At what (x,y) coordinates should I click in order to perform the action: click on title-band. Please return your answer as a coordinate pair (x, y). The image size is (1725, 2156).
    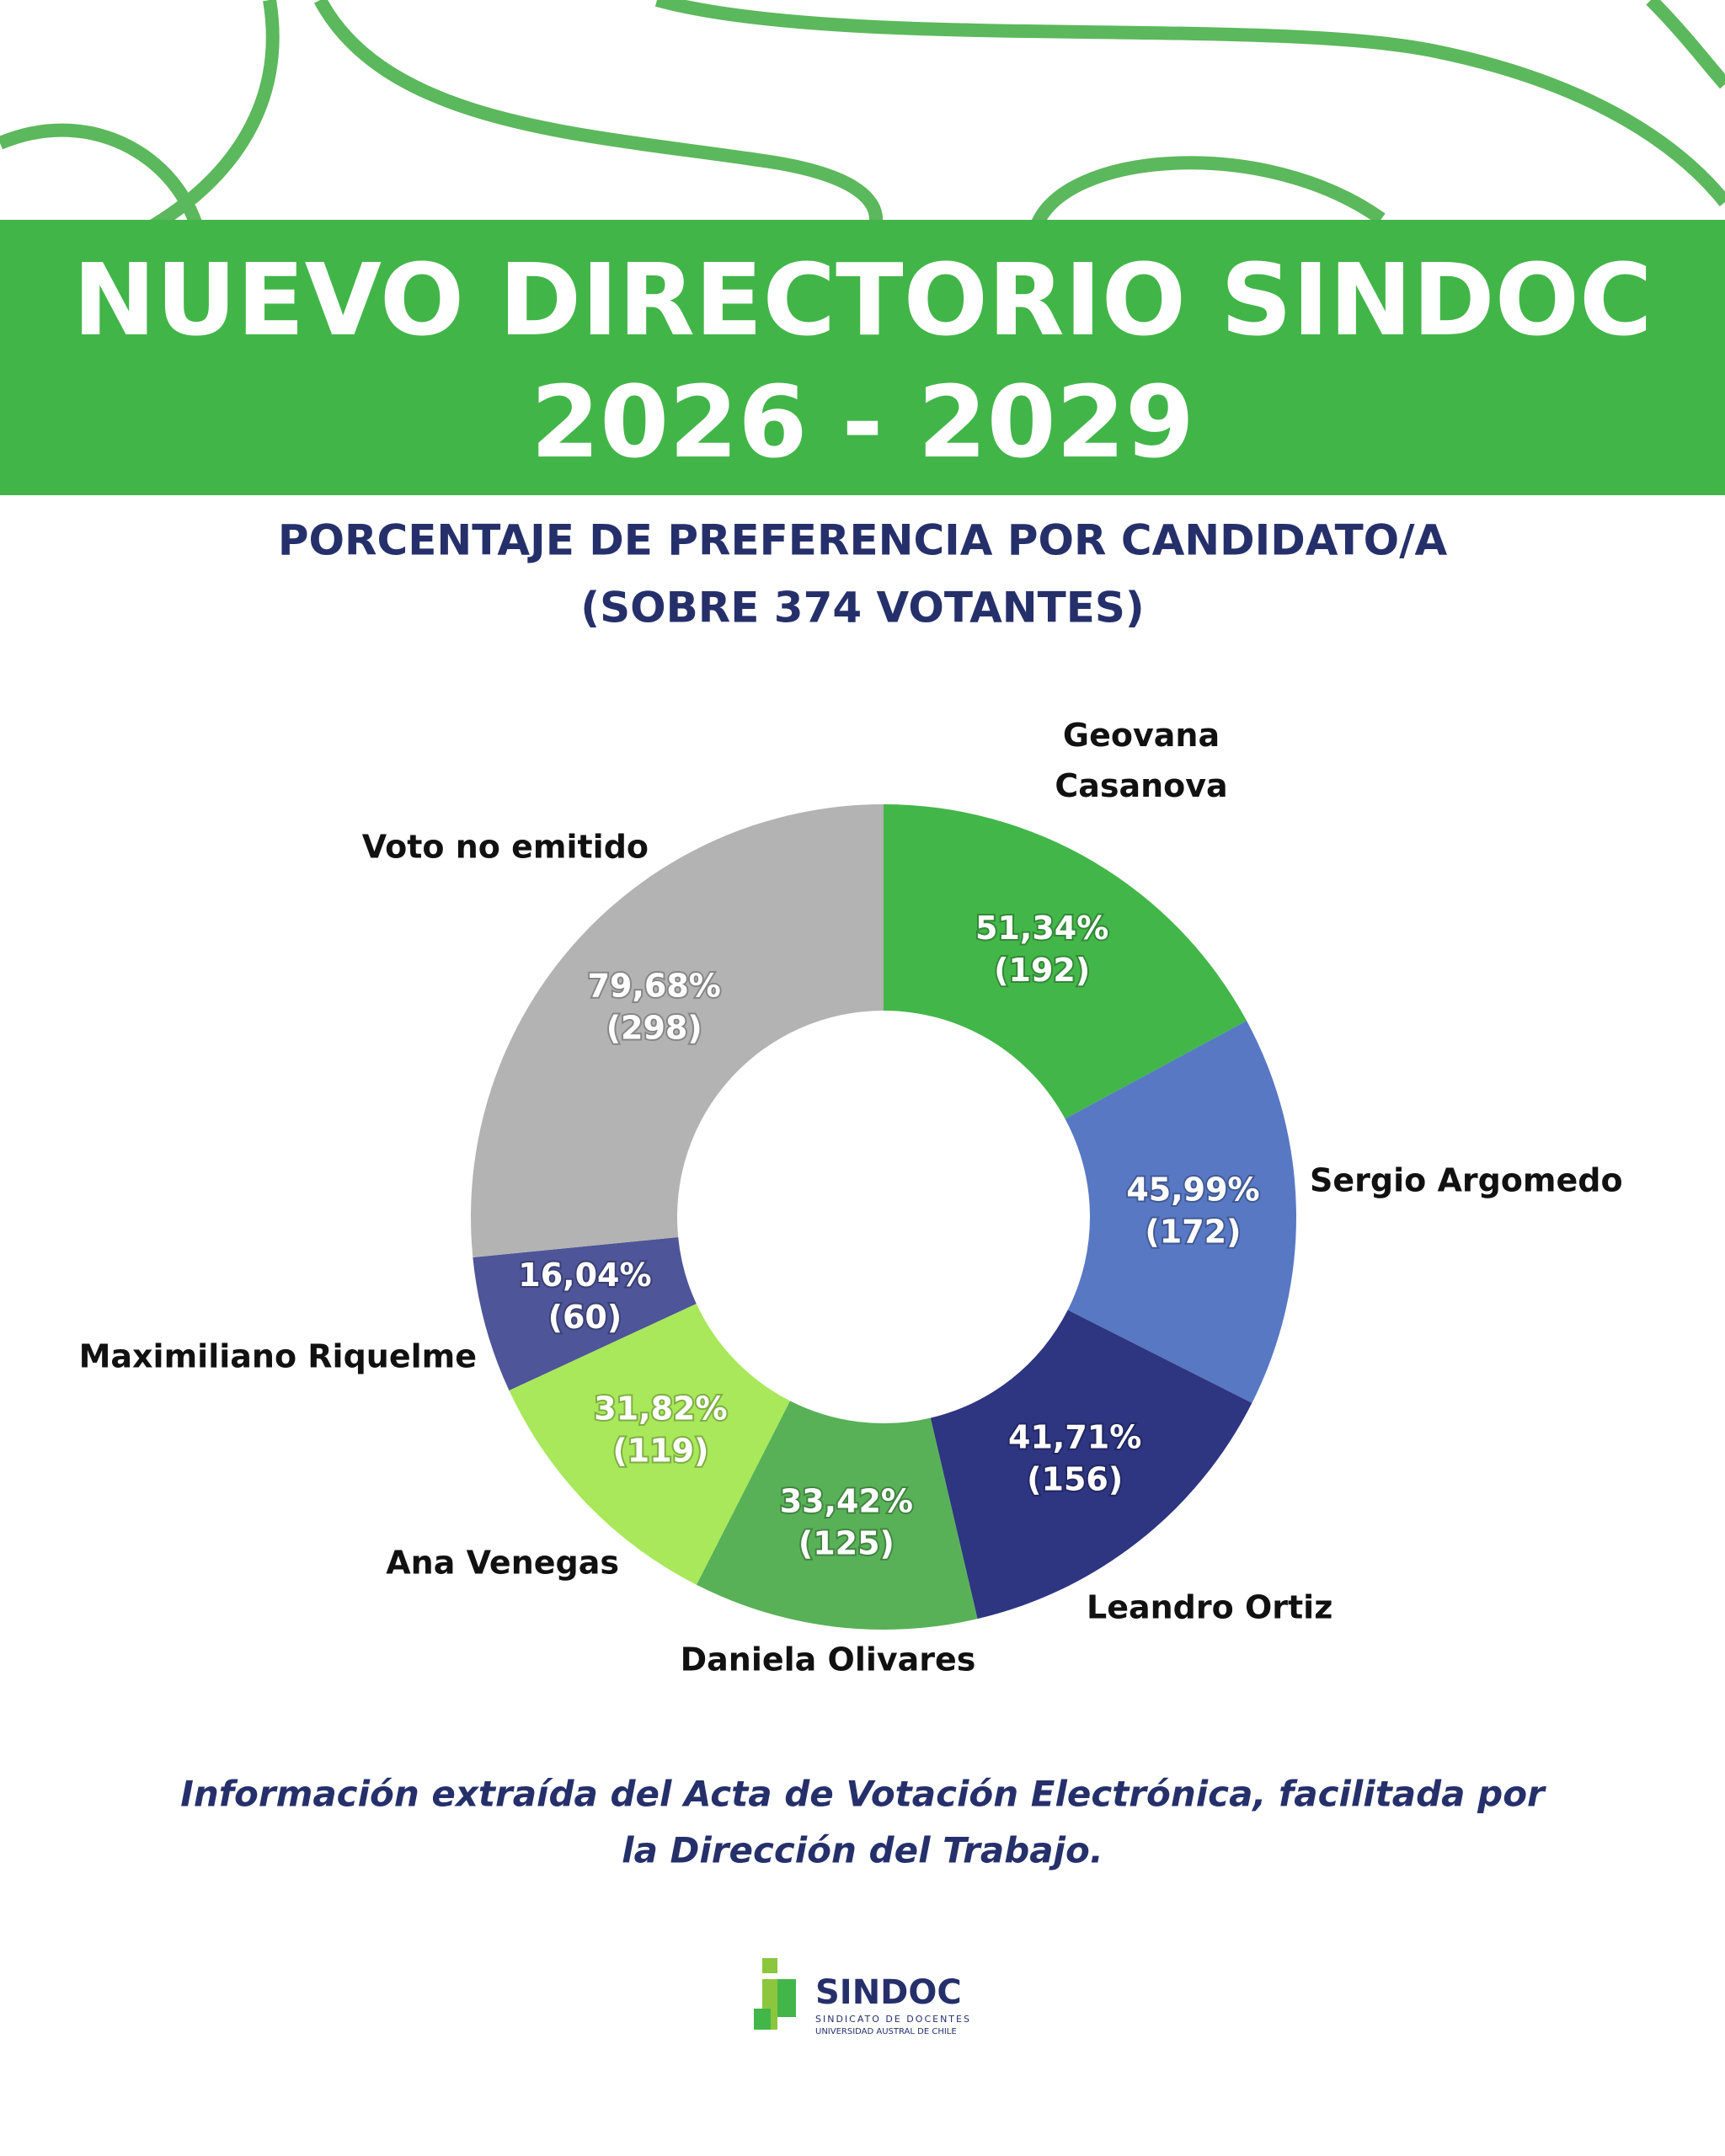
    Looking at the image, I should click on (862, 357).